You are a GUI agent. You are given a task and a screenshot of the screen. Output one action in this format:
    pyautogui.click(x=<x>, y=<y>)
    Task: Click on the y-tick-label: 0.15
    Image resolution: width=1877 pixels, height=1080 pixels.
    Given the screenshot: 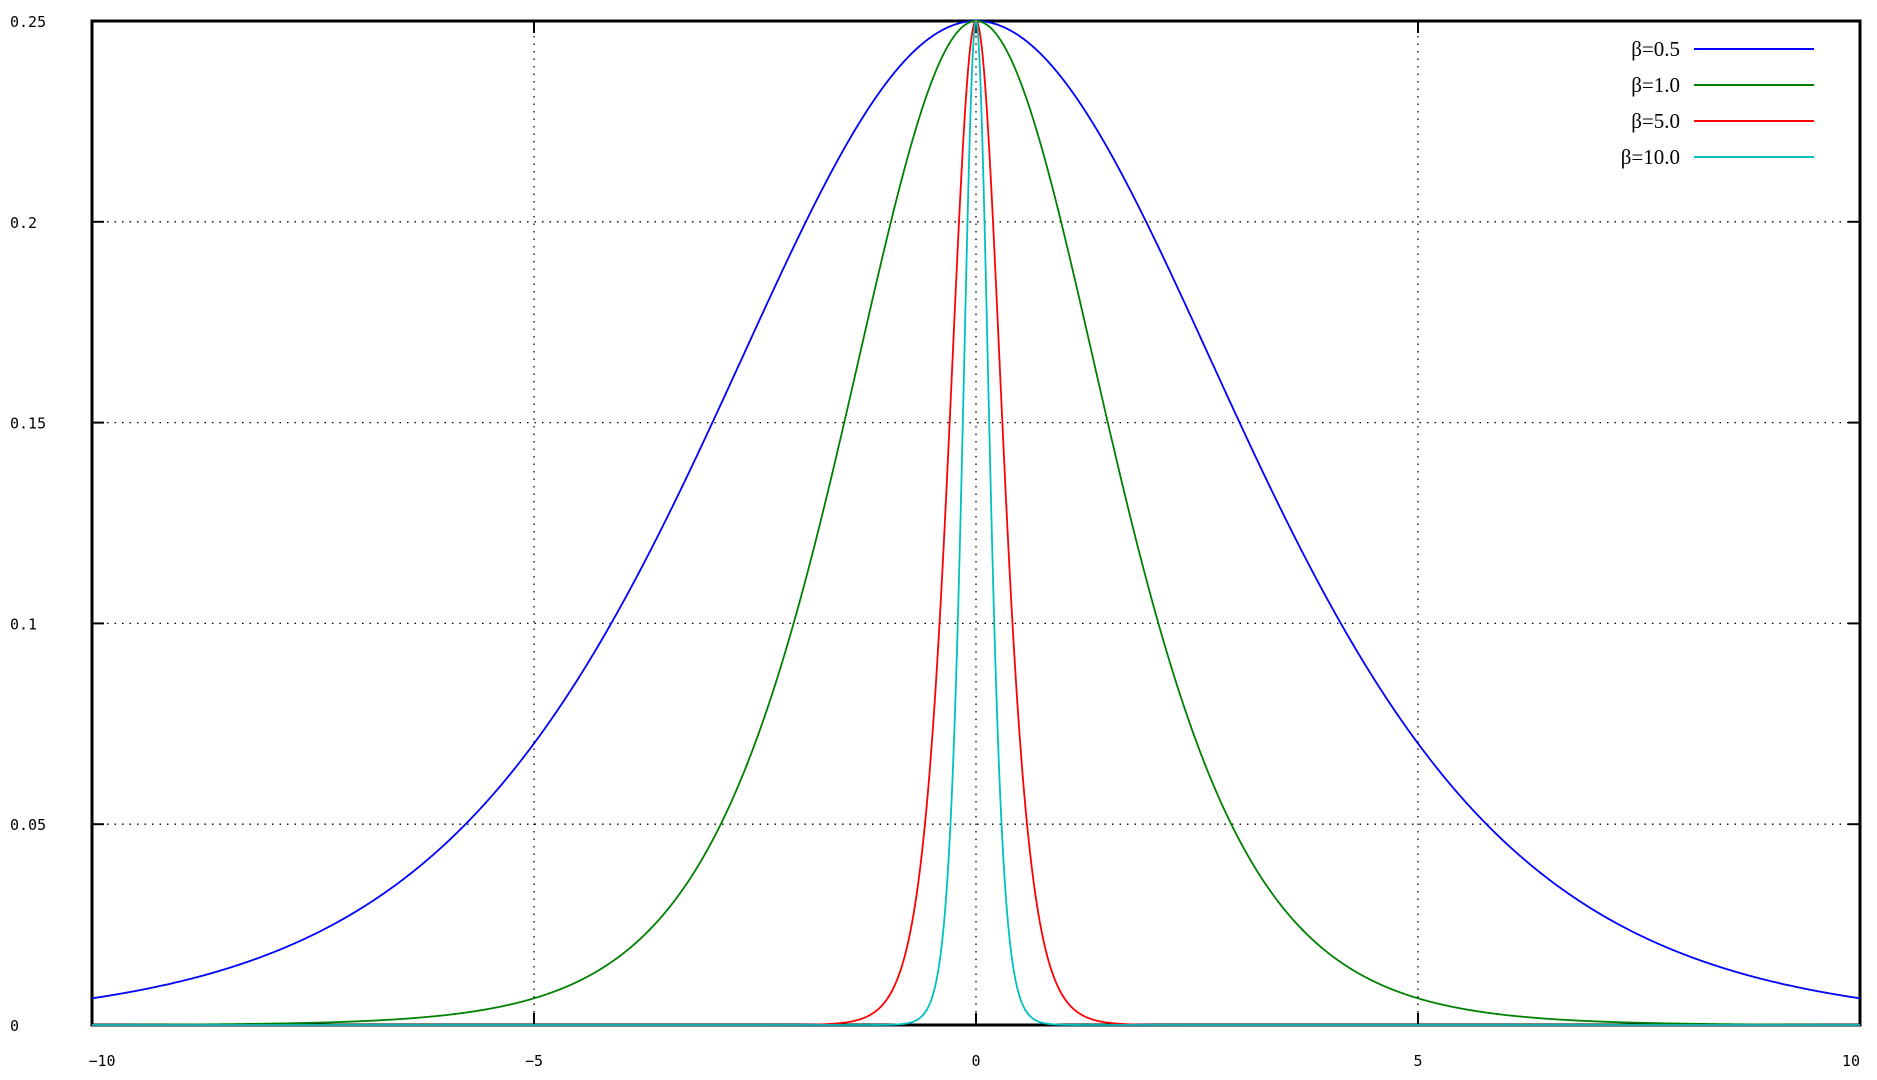 What is the action you would take?
    pyautogui.click(x=28, y=424)
    